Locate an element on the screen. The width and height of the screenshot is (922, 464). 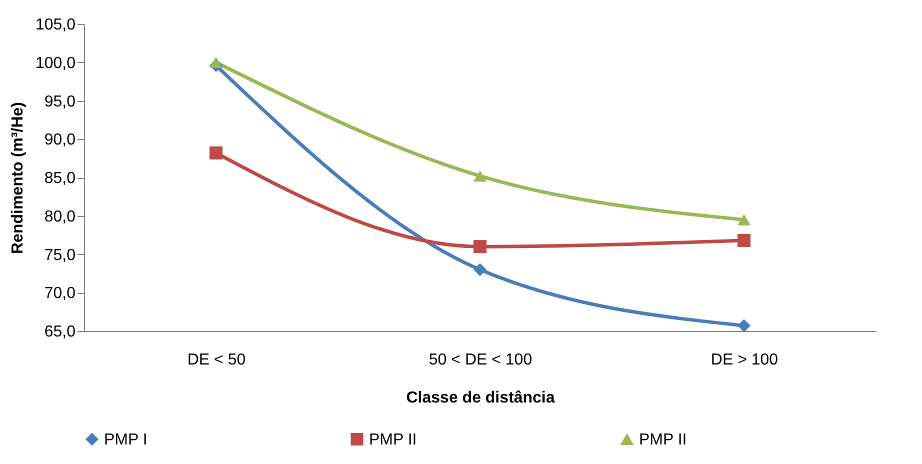
y-tick-label: 65,0 is located at coordinates (60, 332).